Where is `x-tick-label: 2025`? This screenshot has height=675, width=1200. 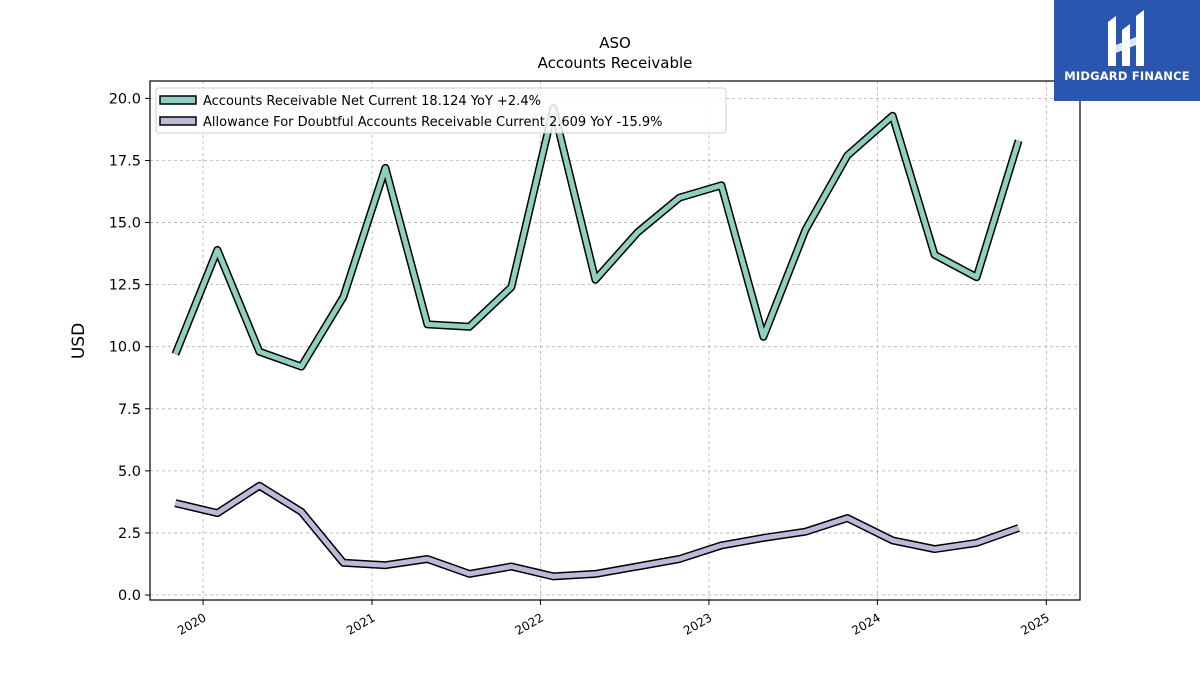 x-tick-label: 2025 is located at coordinates (1034, 623).